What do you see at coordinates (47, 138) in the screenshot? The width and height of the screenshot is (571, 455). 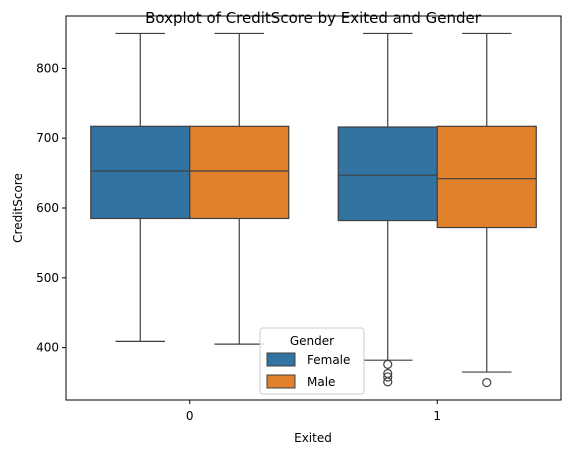 I see `y-tick-label: 700` at bounding box center [47, 138].